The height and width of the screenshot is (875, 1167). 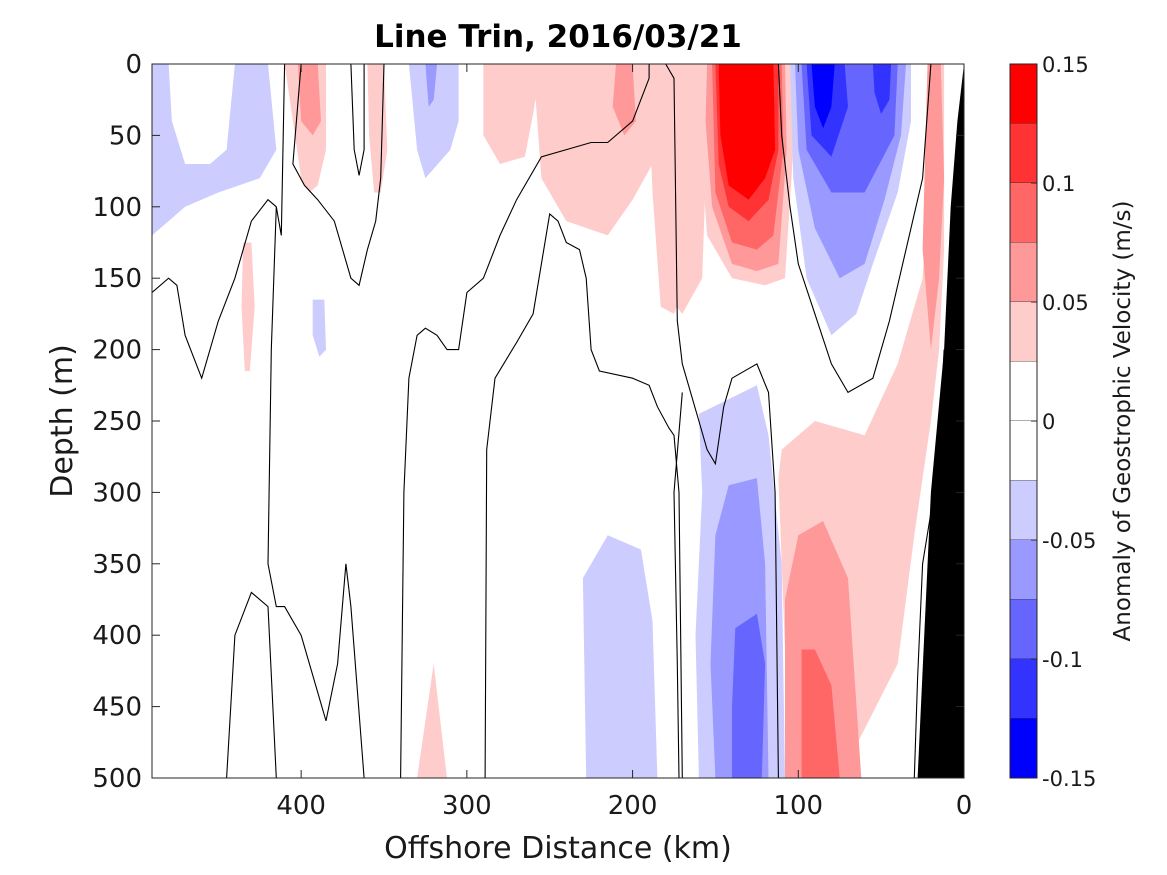 I want to click on x-tick-label: 200, so click(x=633, y=806).